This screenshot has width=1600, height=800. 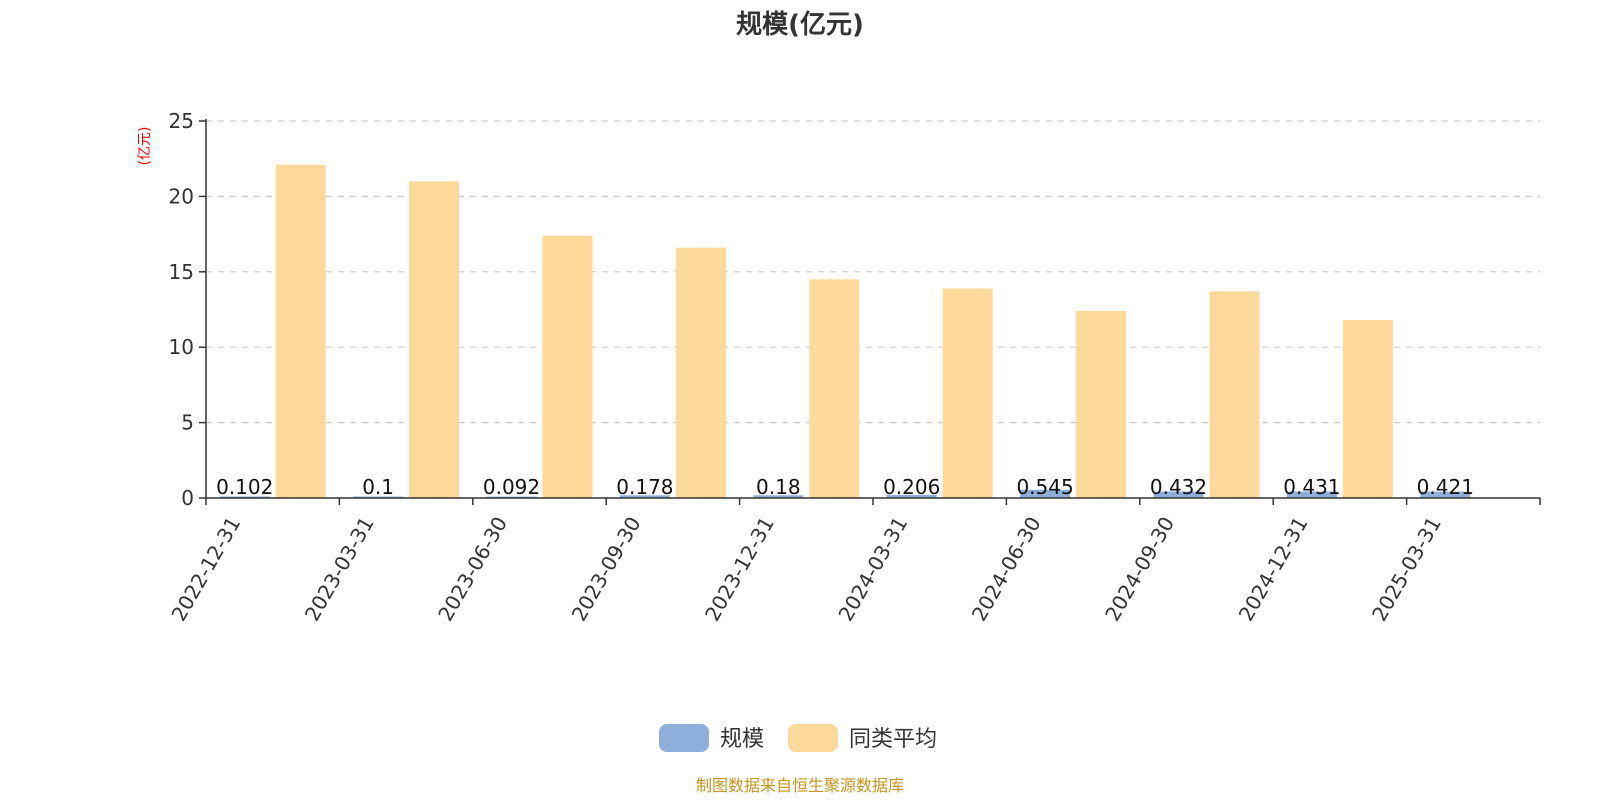 I want to click on data-label-scale: 0.102, so click(x=244, y=487).